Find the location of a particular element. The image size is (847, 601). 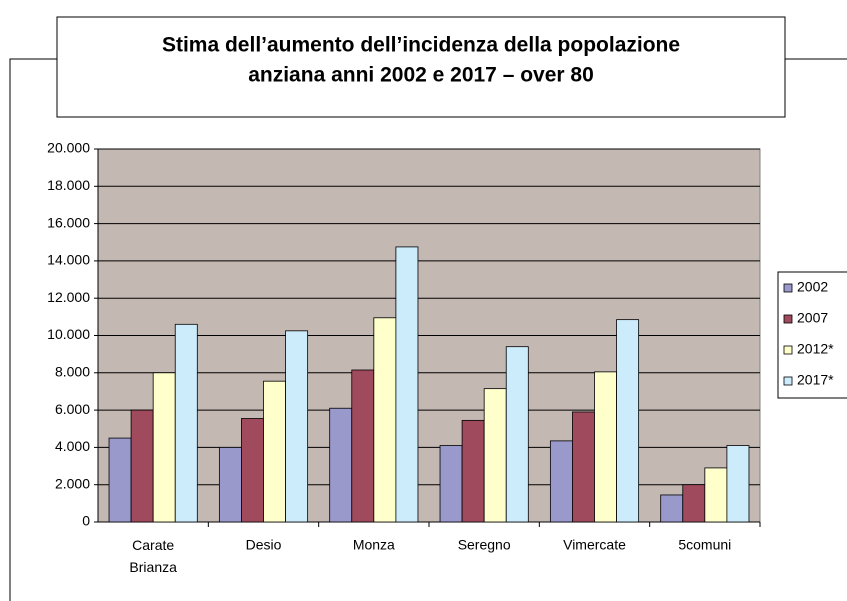

legend-label: 2012* is located at coordinates (815, 349).